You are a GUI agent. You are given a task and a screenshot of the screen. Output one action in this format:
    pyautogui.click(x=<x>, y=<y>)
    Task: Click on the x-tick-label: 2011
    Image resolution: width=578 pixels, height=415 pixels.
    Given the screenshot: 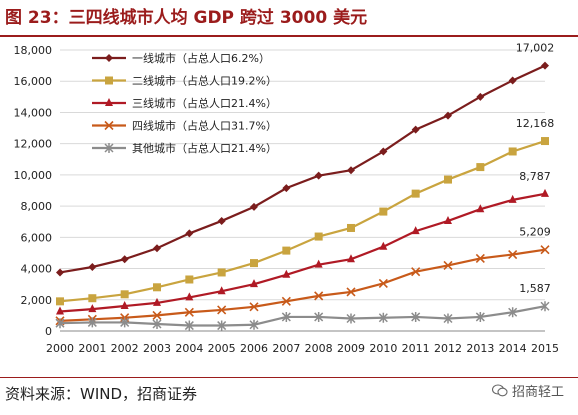 What is the action you would take?
    pyautogui.click(x=416, y=348)
    